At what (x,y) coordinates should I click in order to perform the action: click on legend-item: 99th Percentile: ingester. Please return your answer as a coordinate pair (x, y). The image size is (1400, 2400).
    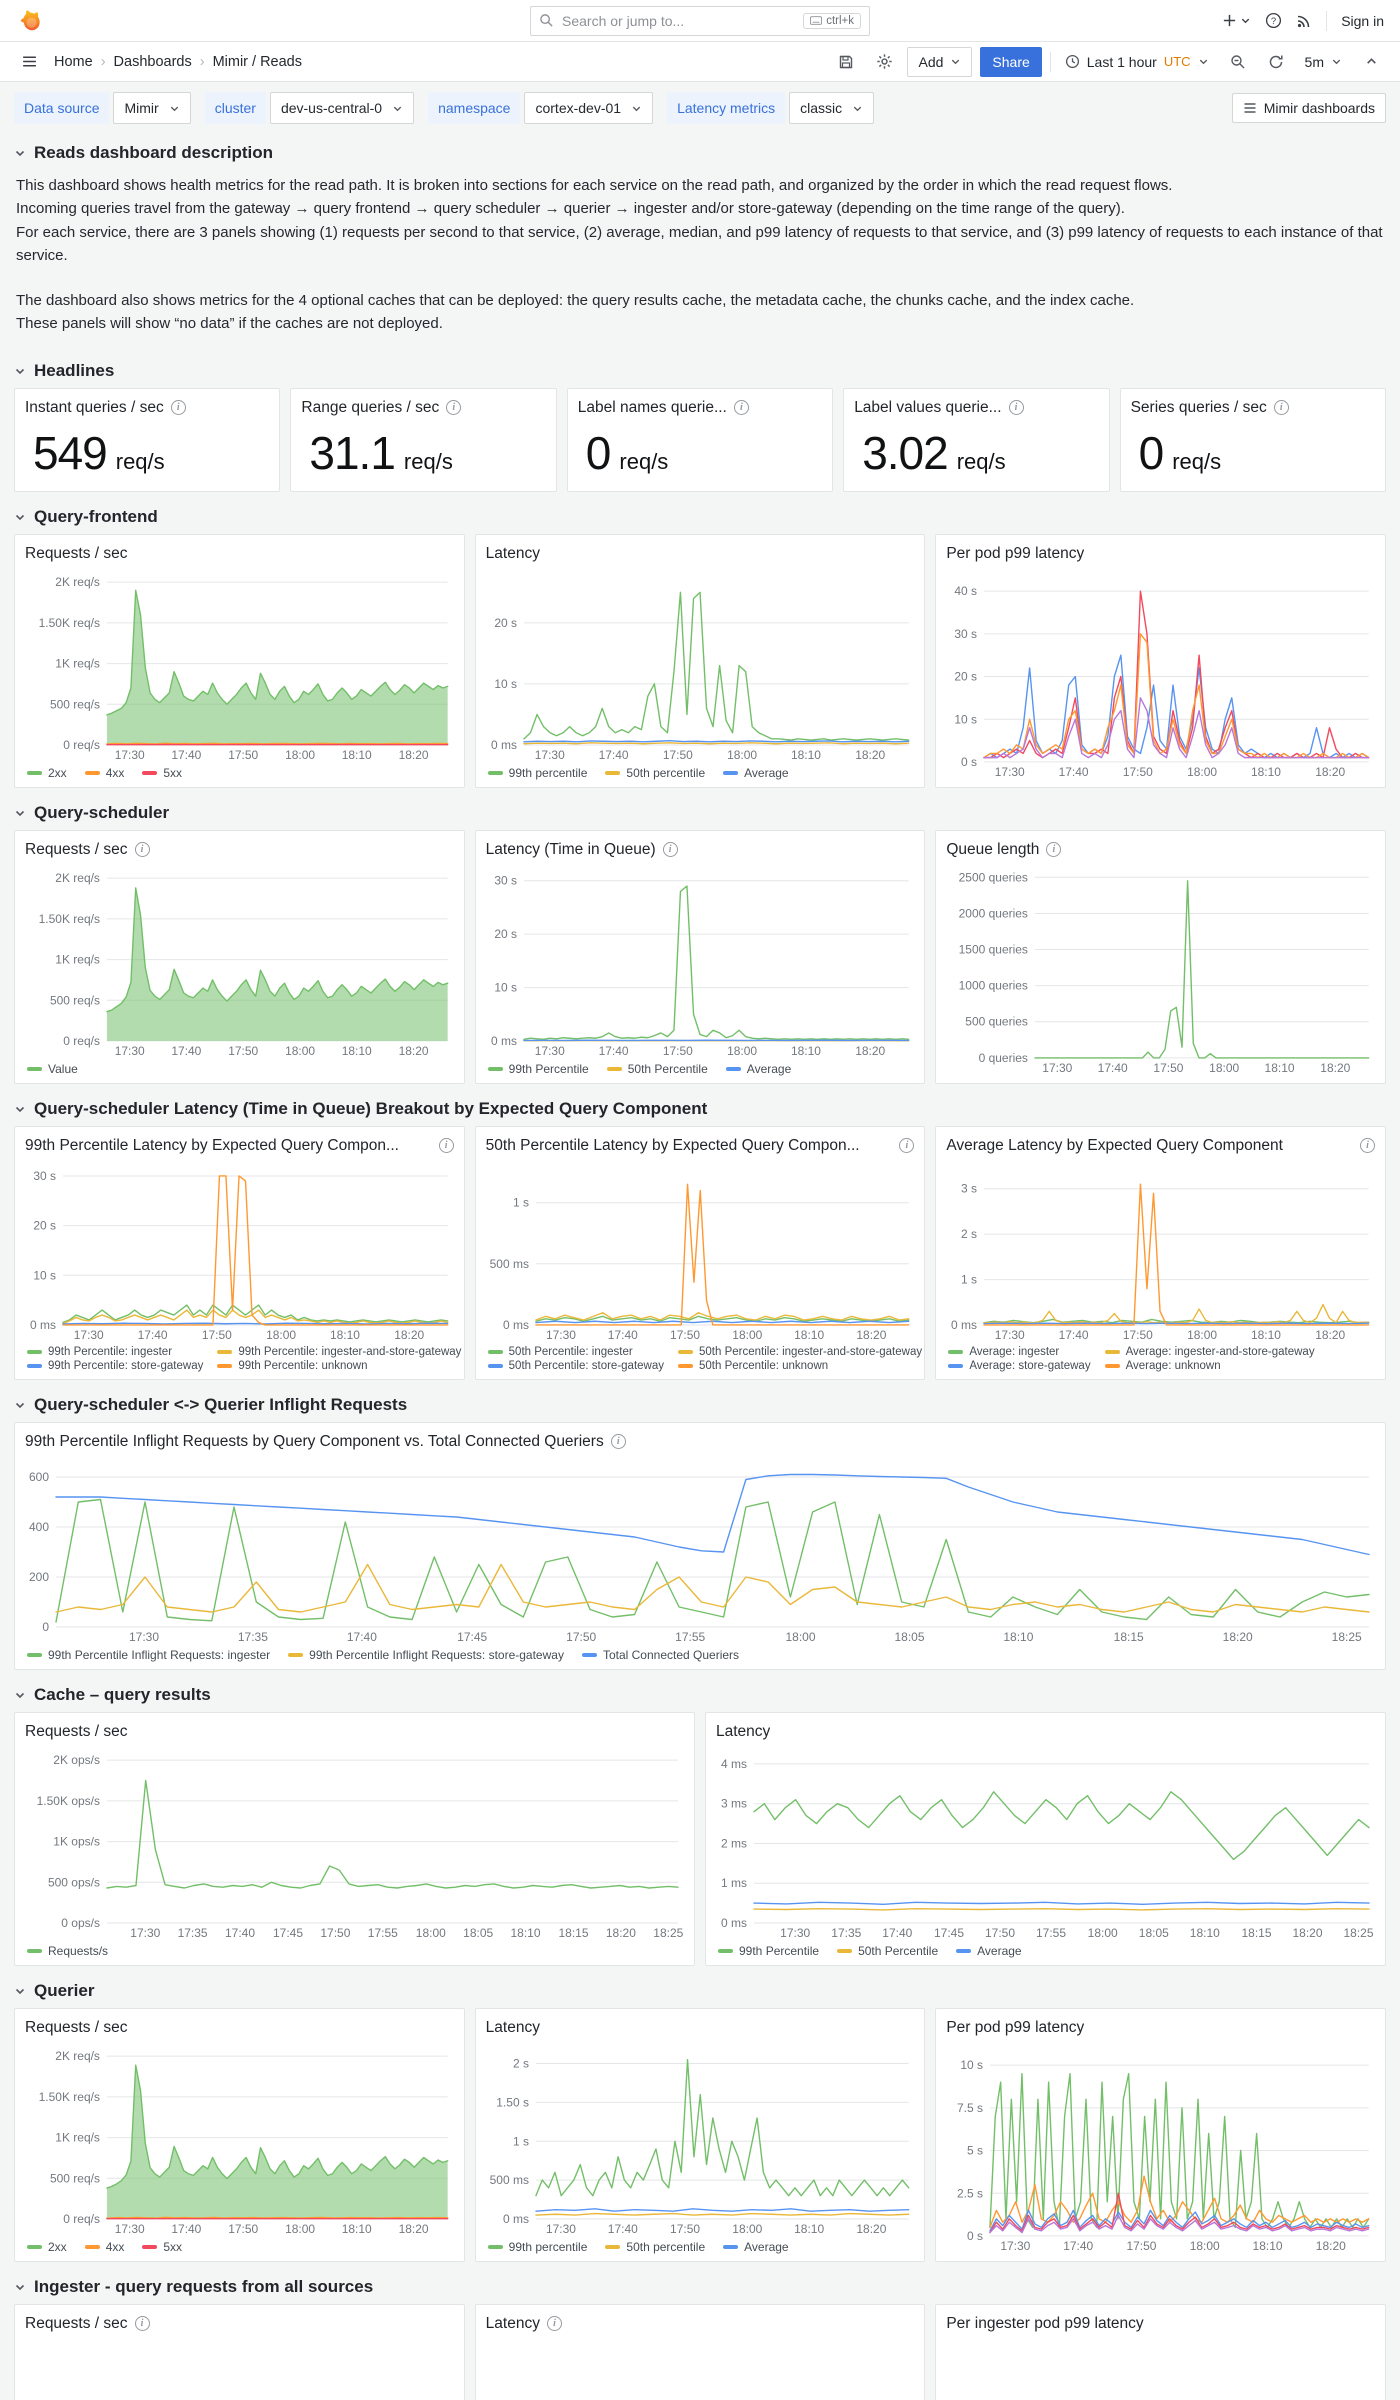
    Looking at the image, I should click on (115, 1352).